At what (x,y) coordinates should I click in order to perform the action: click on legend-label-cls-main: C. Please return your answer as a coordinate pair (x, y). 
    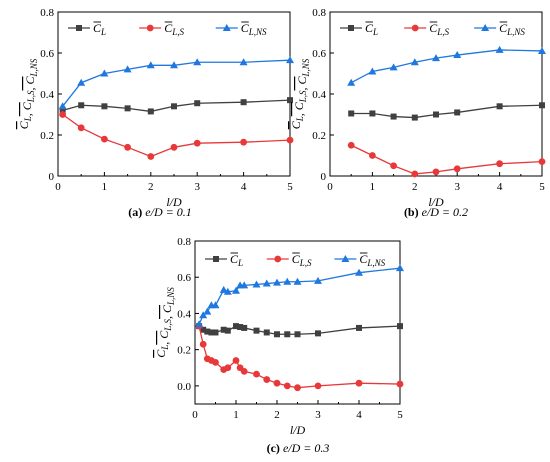
    Looking at the image, I should click on (296, 259).